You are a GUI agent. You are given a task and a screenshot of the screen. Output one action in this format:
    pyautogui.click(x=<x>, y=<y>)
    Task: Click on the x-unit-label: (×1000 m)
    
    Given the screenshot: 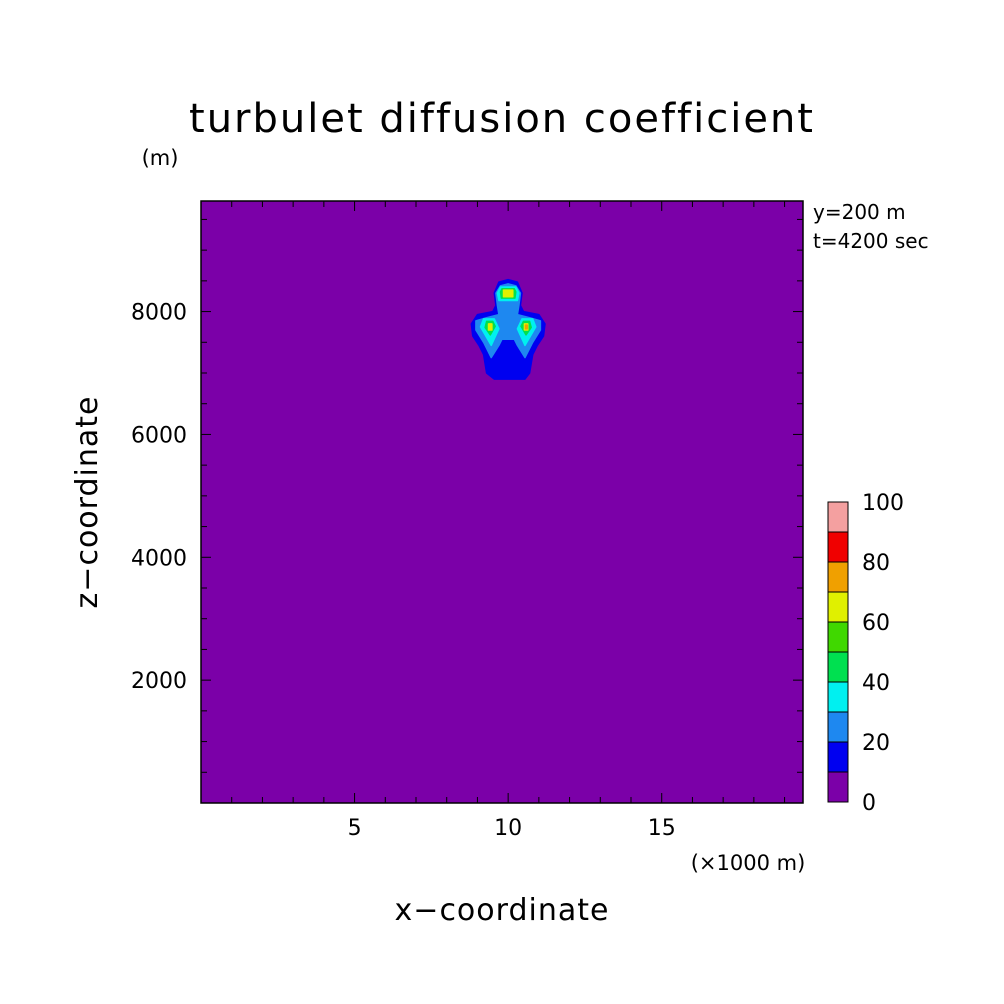 What is the action you would take?
    pyautogui.click(x=748, y=863)
    